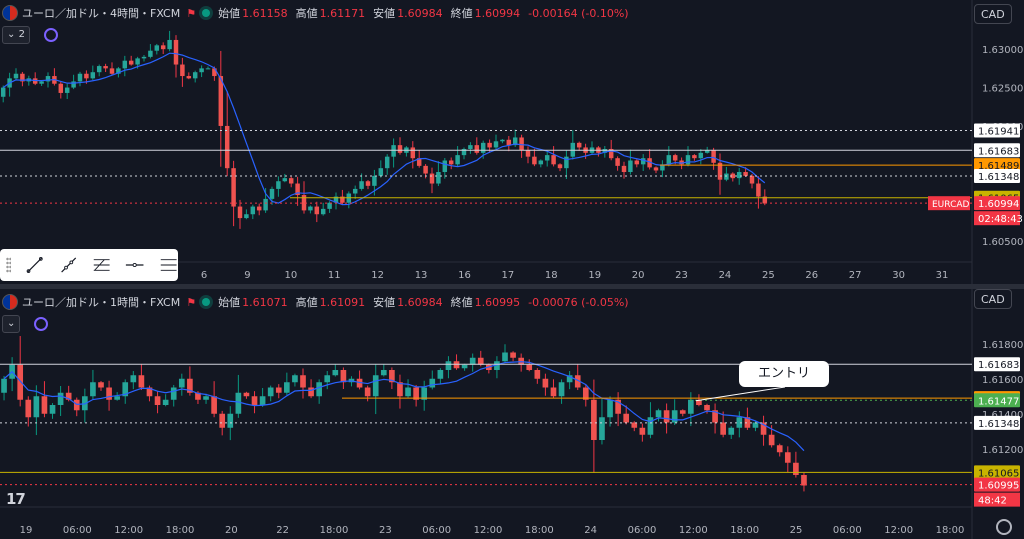 Image resolution: width=1024 pixels, height=539 pixels. Describe the element at coordinates (594, 275) in the screenshot. I see `time-tick-label: 19` at that location.